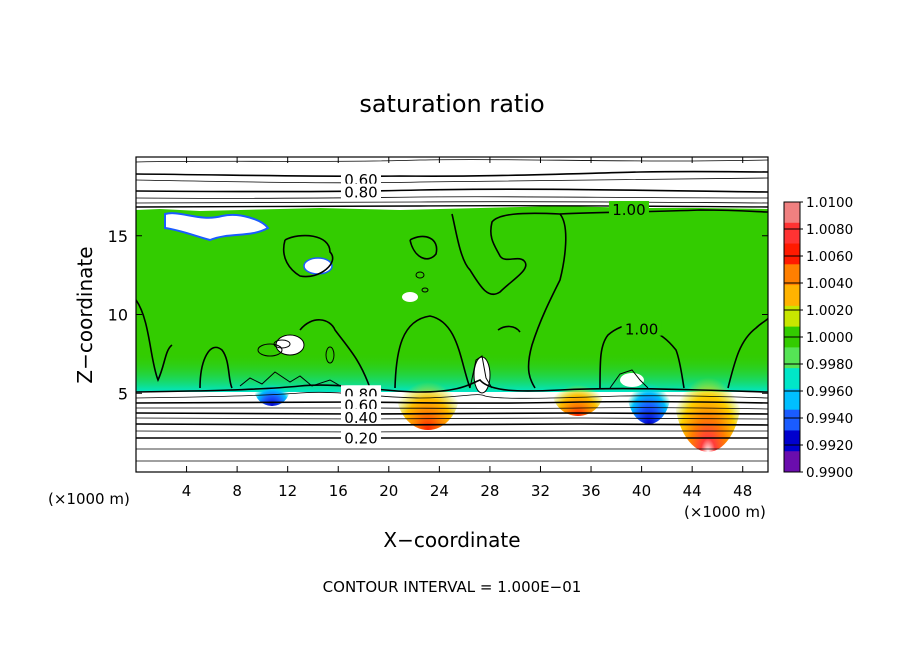  I want to click on x-axis-label: X−coordinate, so click(451, 540).